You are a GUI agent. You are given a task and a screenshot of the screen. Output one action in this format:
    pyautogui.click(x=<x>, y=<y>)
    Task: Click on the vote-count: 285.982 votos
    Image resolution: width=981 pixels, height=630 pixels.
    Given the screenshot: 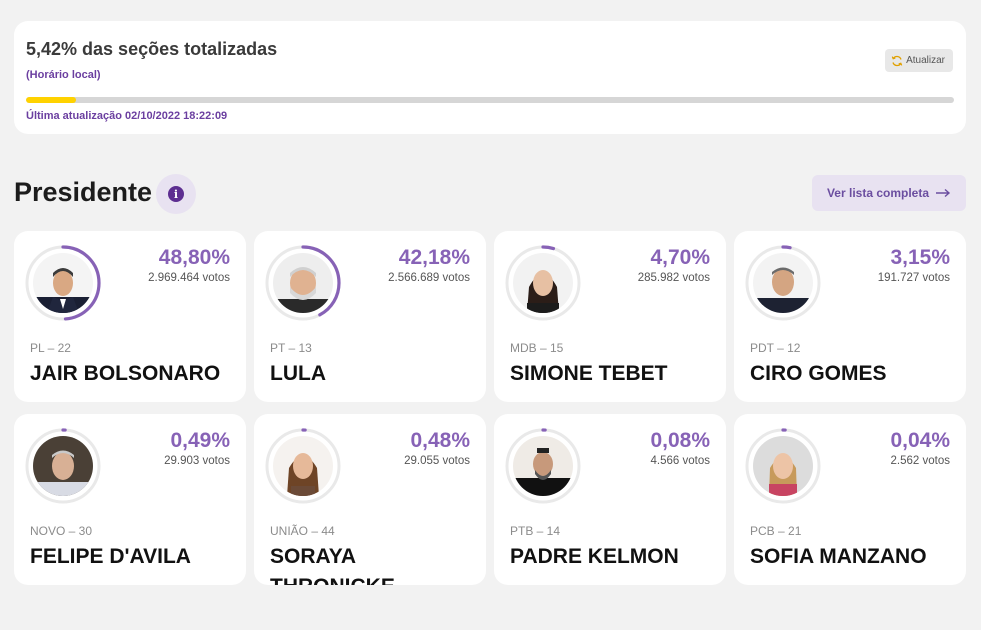 What is the action you would take?
    pyautogui.click(x=673, y=278)
    